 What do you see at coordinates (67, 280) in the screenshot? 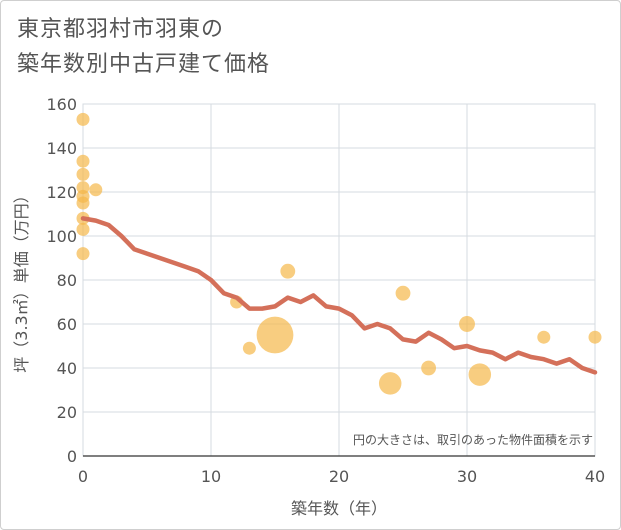
I see `y-tick-label: 80` at bounding box center [67, 280].